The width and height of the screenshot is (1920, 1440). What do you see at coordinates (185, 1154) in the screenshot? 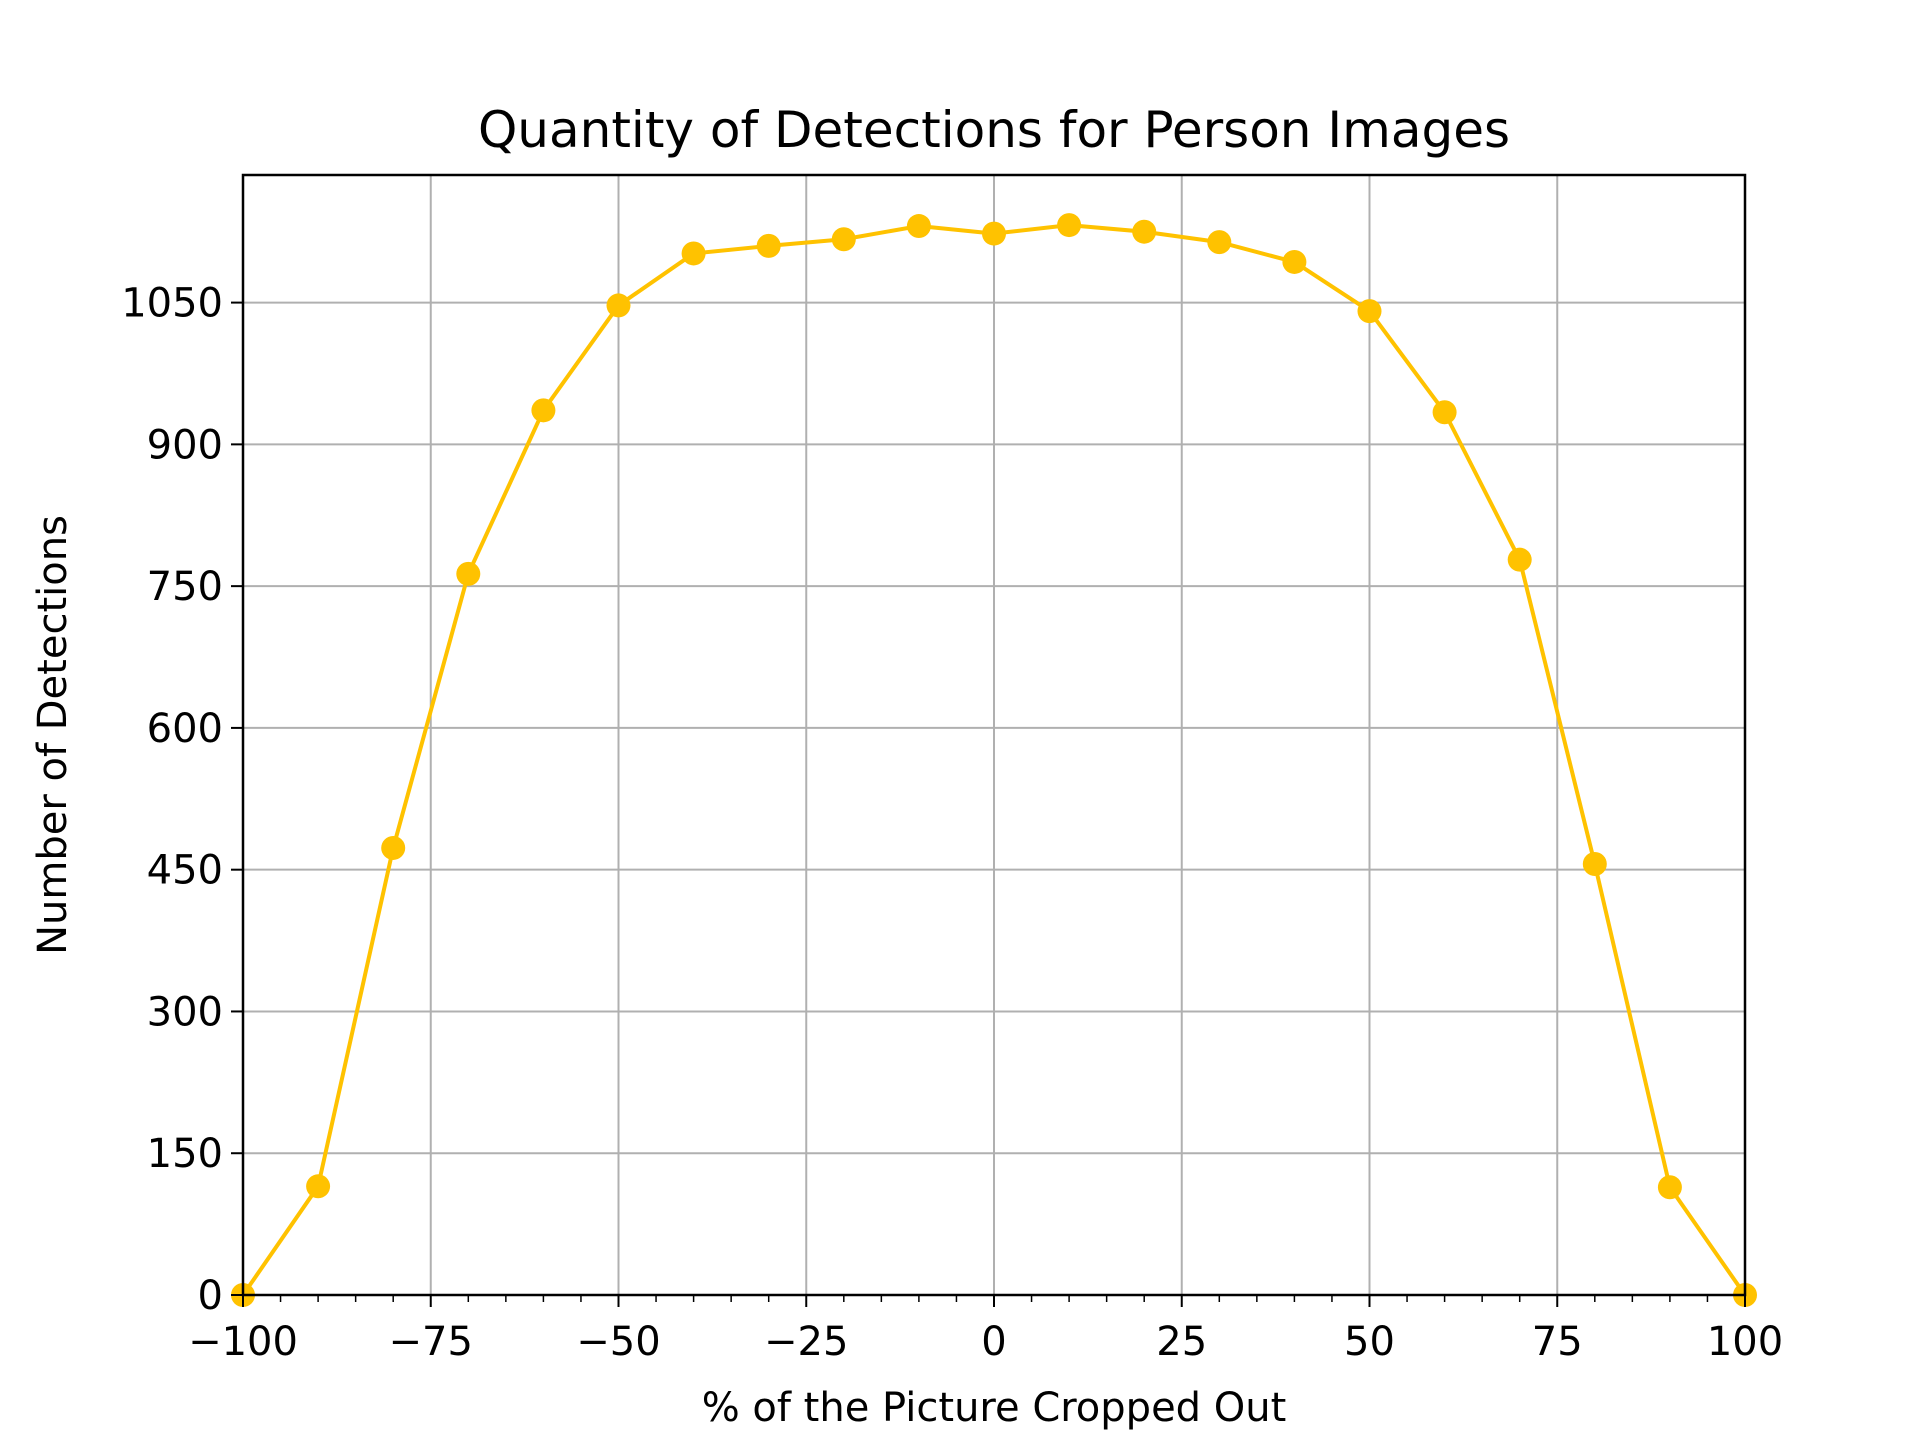
I see `y-tick-label: 150` at bounding box center [185, 1154].